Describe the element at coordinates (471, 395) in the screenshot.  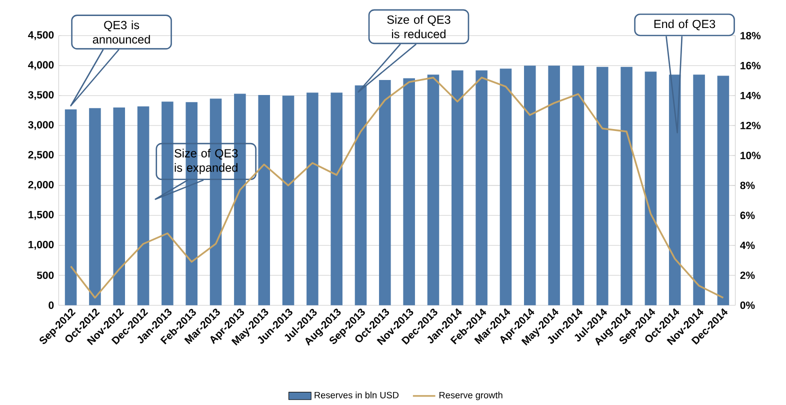
I see `legend-label: Reserve growth` at that location.